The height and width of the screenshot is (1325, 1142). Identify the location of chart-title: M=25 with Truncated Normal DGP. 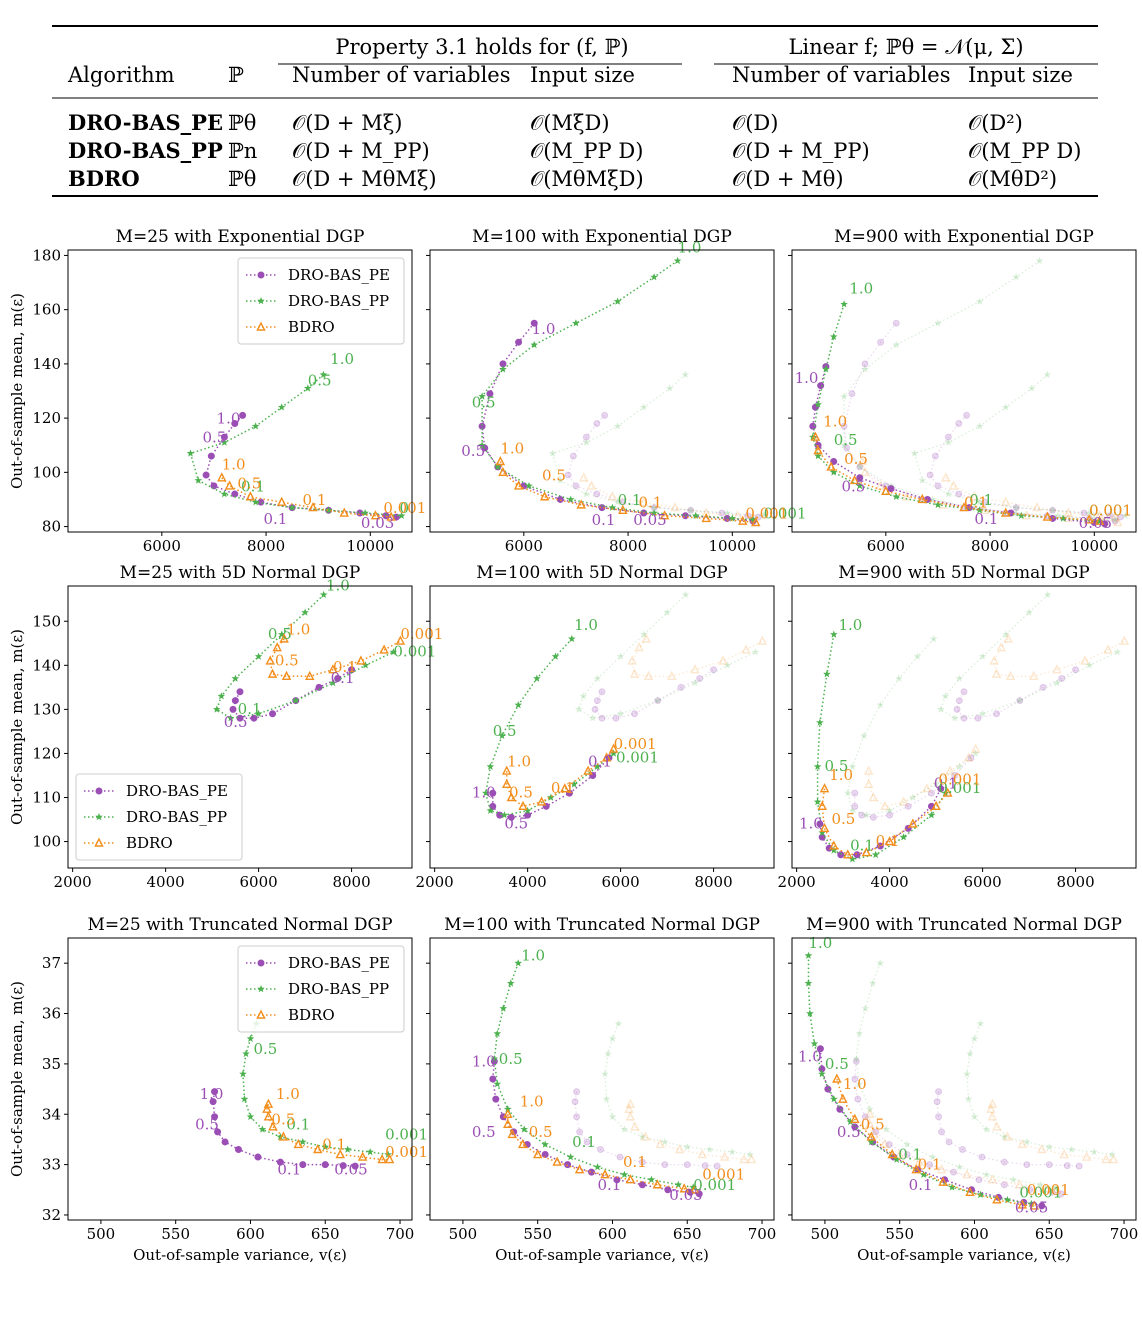
(239, 925).